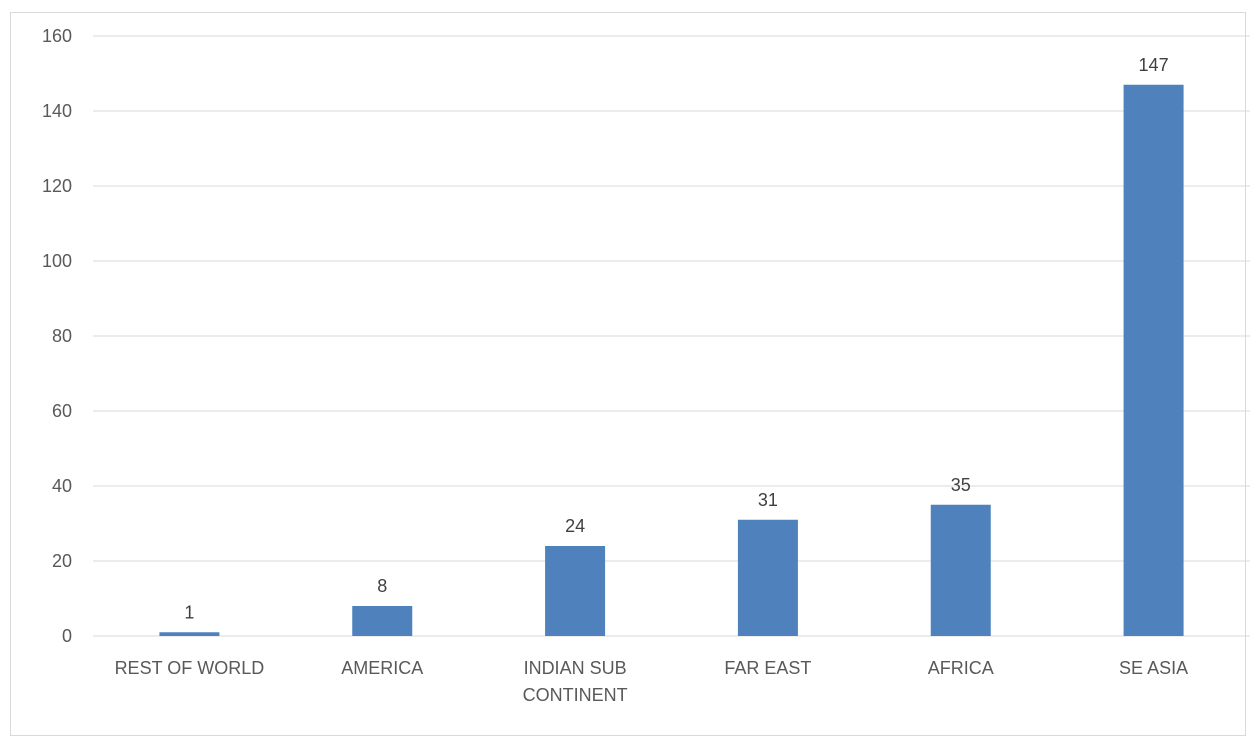 This screenshot has height=744, width=1255. I want to click on y-tick-label: 160, so click(57, 36).